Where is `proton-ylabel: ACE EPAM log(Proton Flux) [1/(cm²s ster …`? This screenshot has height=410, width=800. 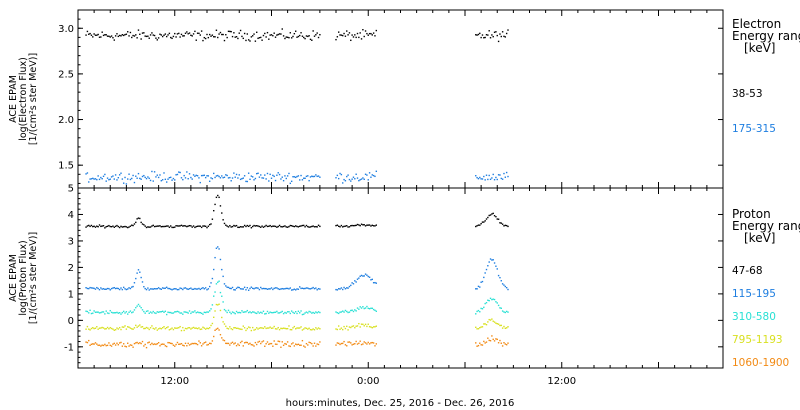
proton-ylabel: ACE EPAM log(Proton Flux) [1/(cm²s ster … is located at coordinates (23, 278).